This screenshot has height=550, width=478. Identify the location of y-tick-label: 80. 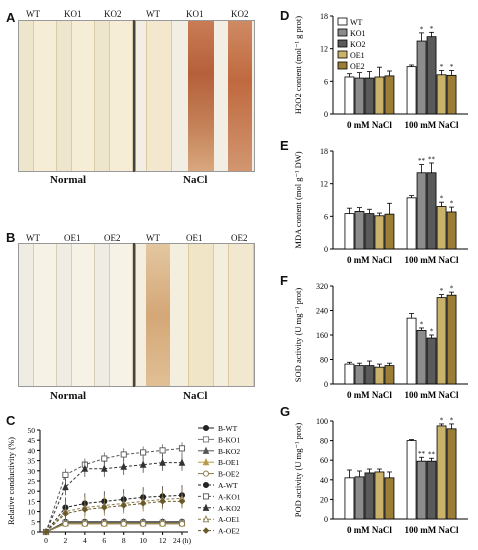
(324, 441).